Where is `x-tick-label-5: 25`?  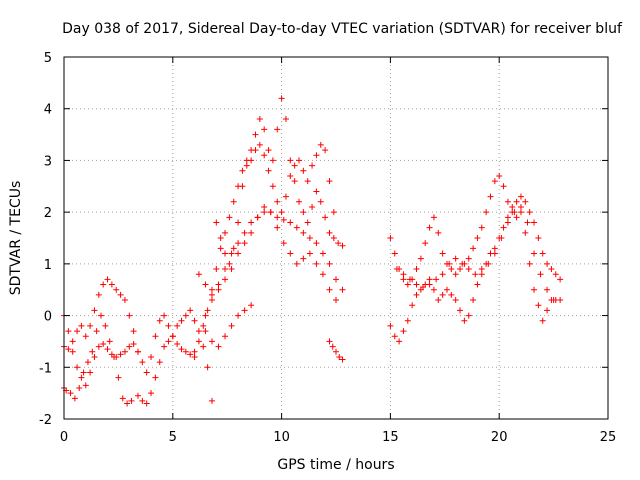 x-tick-label-5: 25 is located at coordinates (608, 437).